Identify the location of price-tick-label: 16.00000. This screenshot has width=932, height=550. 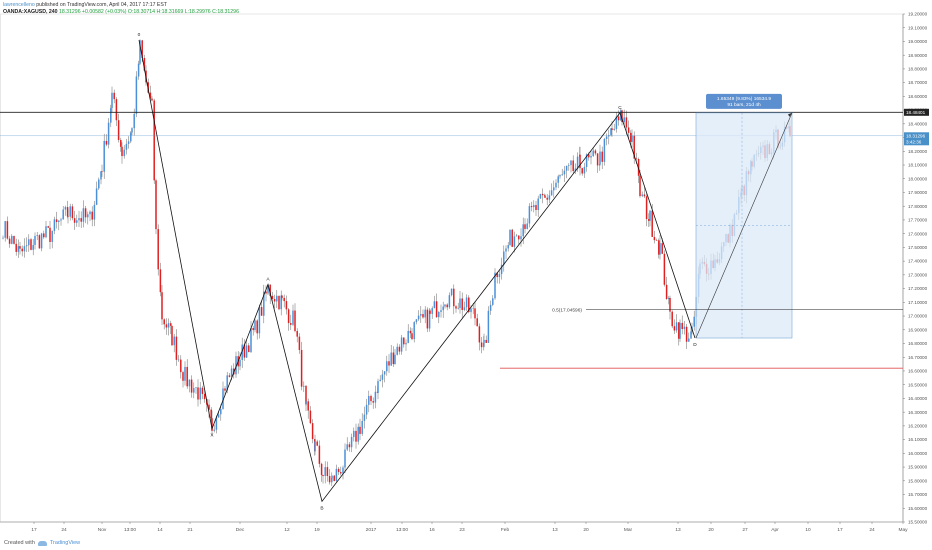
(918, 453).